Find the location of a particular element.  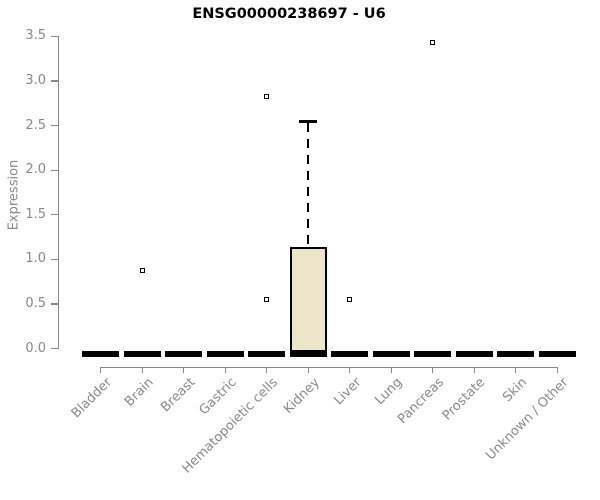

x-tick-label: Breast is located at coordinates (178, 395).